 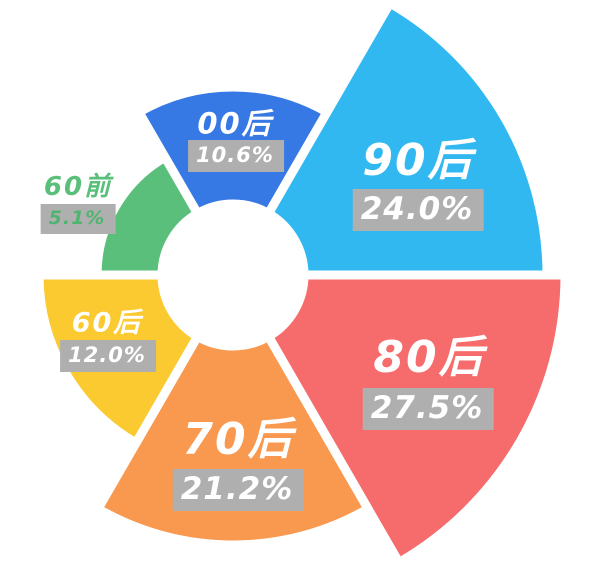 What do you see at coordinates (78, 187) in the screenshot?
I see `slice-title-6: 60前` at bounding box center [78, 187].